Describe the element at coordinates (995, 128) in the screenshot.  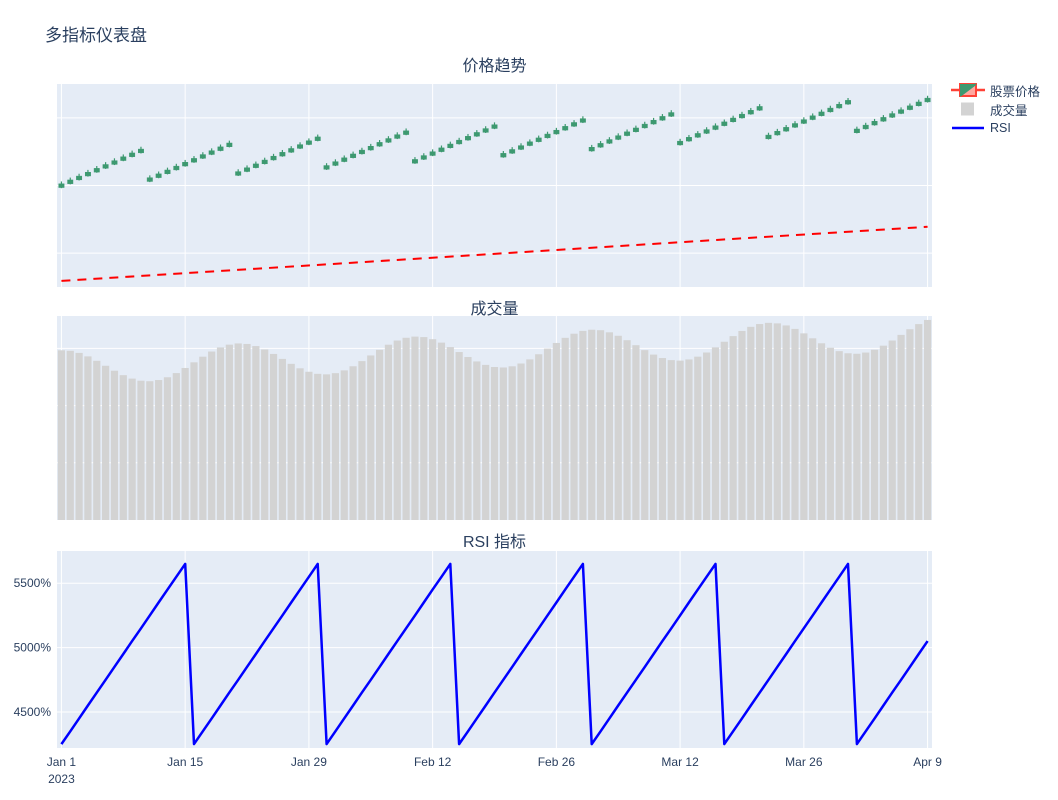
I see `legend-item-rsi: RSI` at that location.